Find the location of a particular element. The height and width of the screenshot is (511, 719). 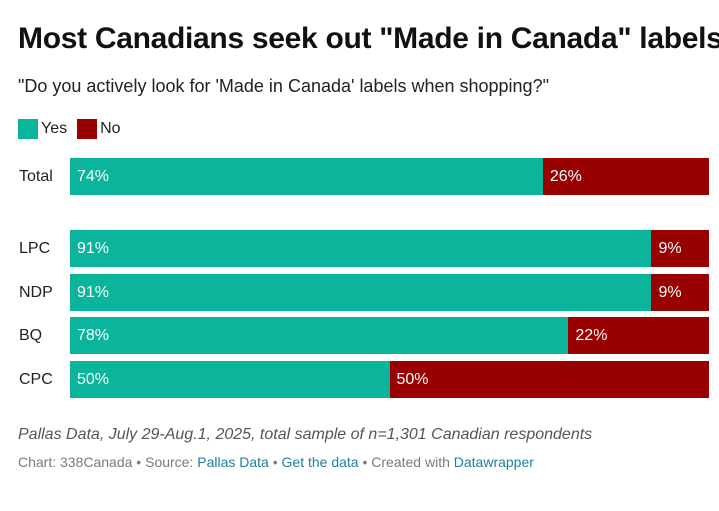

bar-lpc-no: 9% is located at coordinates (680, 248).